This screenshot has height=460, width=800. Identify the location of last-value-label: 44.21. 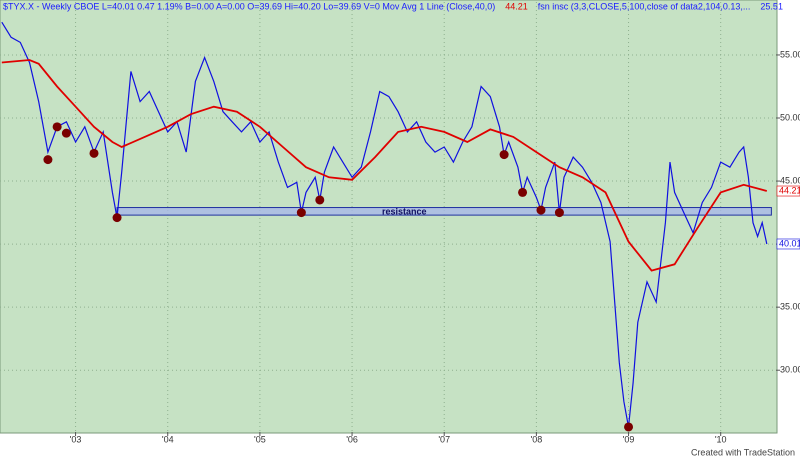
(789, 190).